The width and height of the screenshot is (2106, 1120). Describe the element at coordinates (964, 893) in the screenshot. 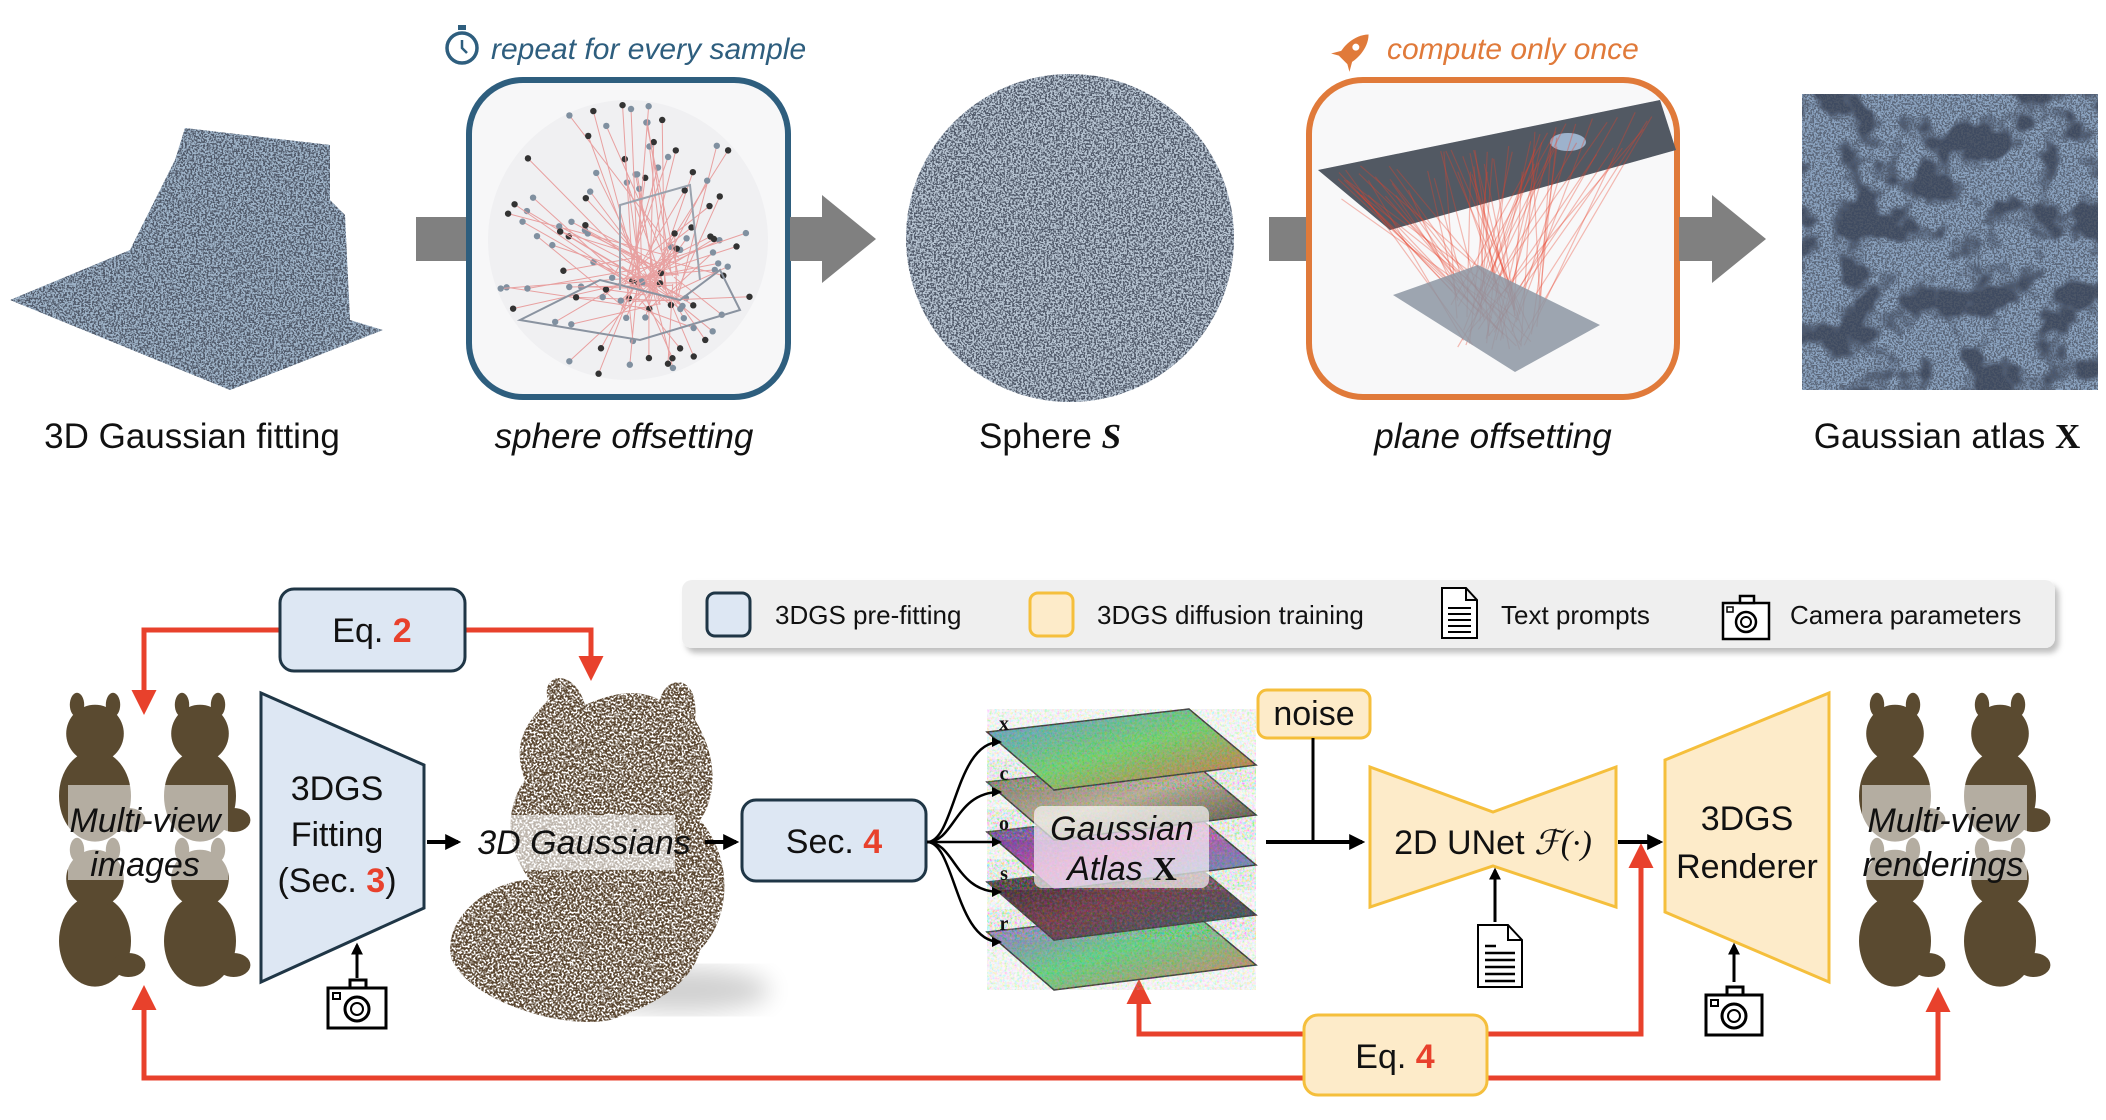

I see `branch-arrow-r` at that location.